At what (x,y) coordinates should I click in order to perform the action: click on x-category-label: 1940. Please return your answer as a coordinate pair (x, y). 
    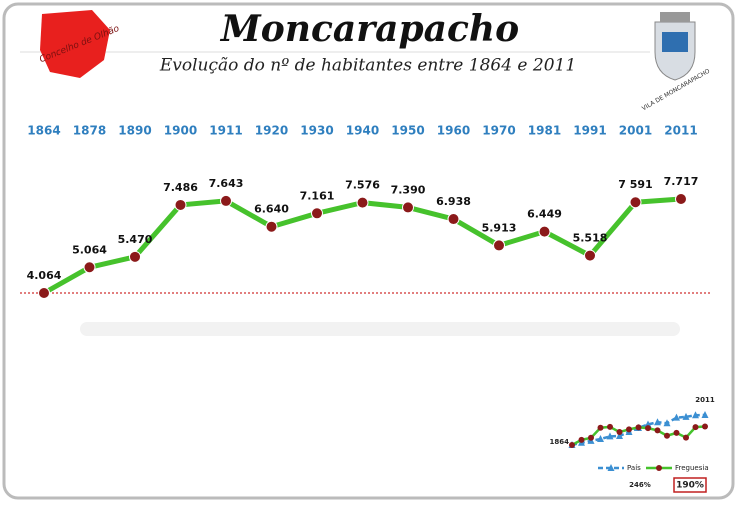
    Looking at the image, I should click on (362, 131).